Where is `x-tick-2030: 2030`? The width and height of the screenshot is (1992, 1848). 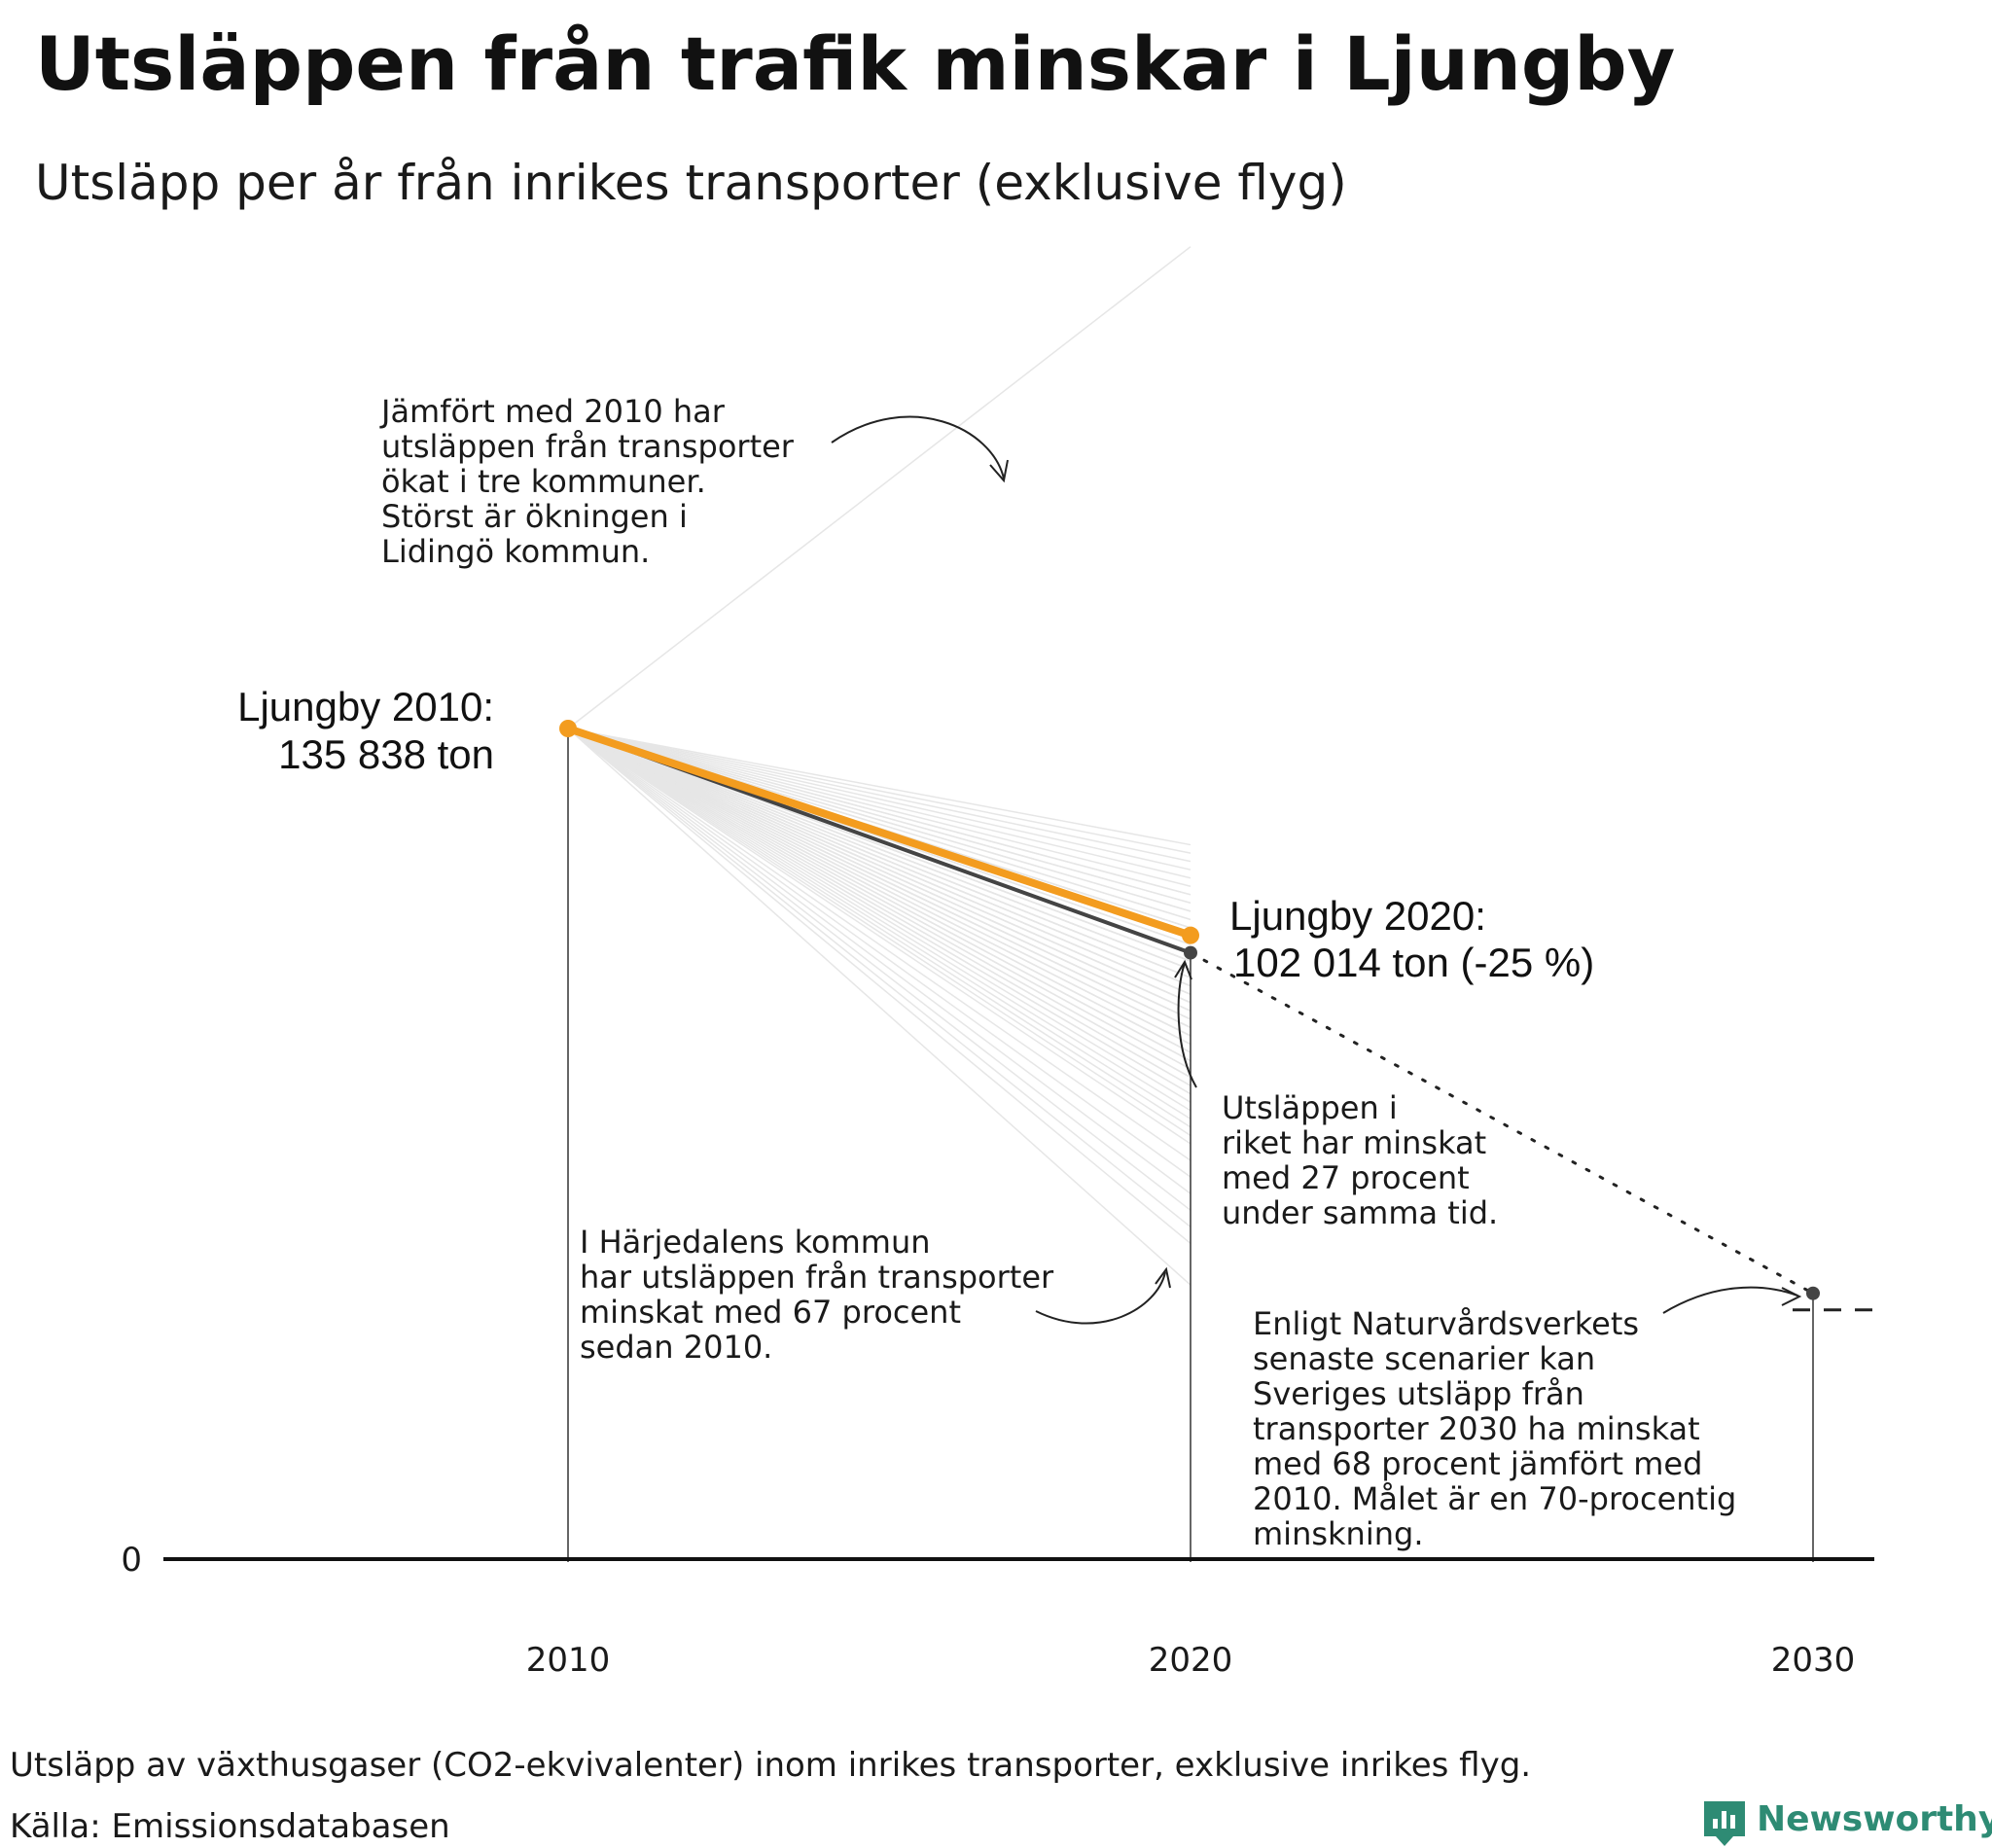
x-tick-2030: 2030 is located at coordinates (1813, 1660).